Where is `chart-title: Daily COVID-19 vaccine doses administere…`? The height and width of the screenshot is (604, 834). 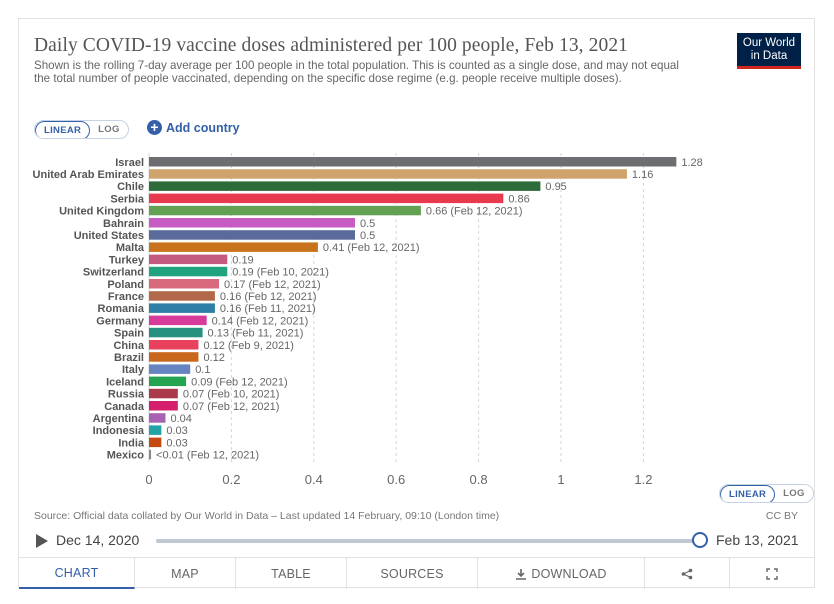 chart-title: Daily COVID-19 vaccine doses administere… is located at coordinates (331, 45).